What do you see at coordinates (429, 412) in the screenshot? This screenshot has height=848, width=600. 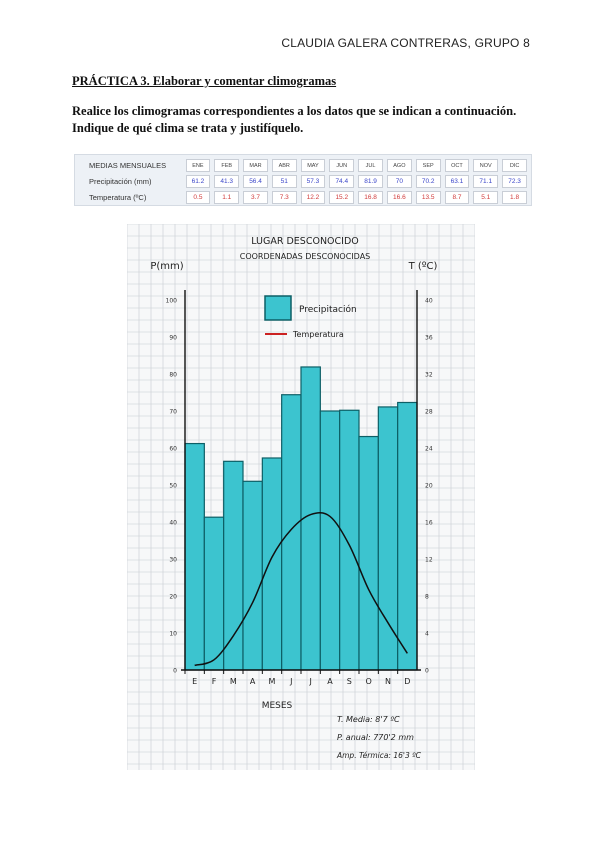 I see `y2-tick-label: 28` at bounding box center [429, 412].